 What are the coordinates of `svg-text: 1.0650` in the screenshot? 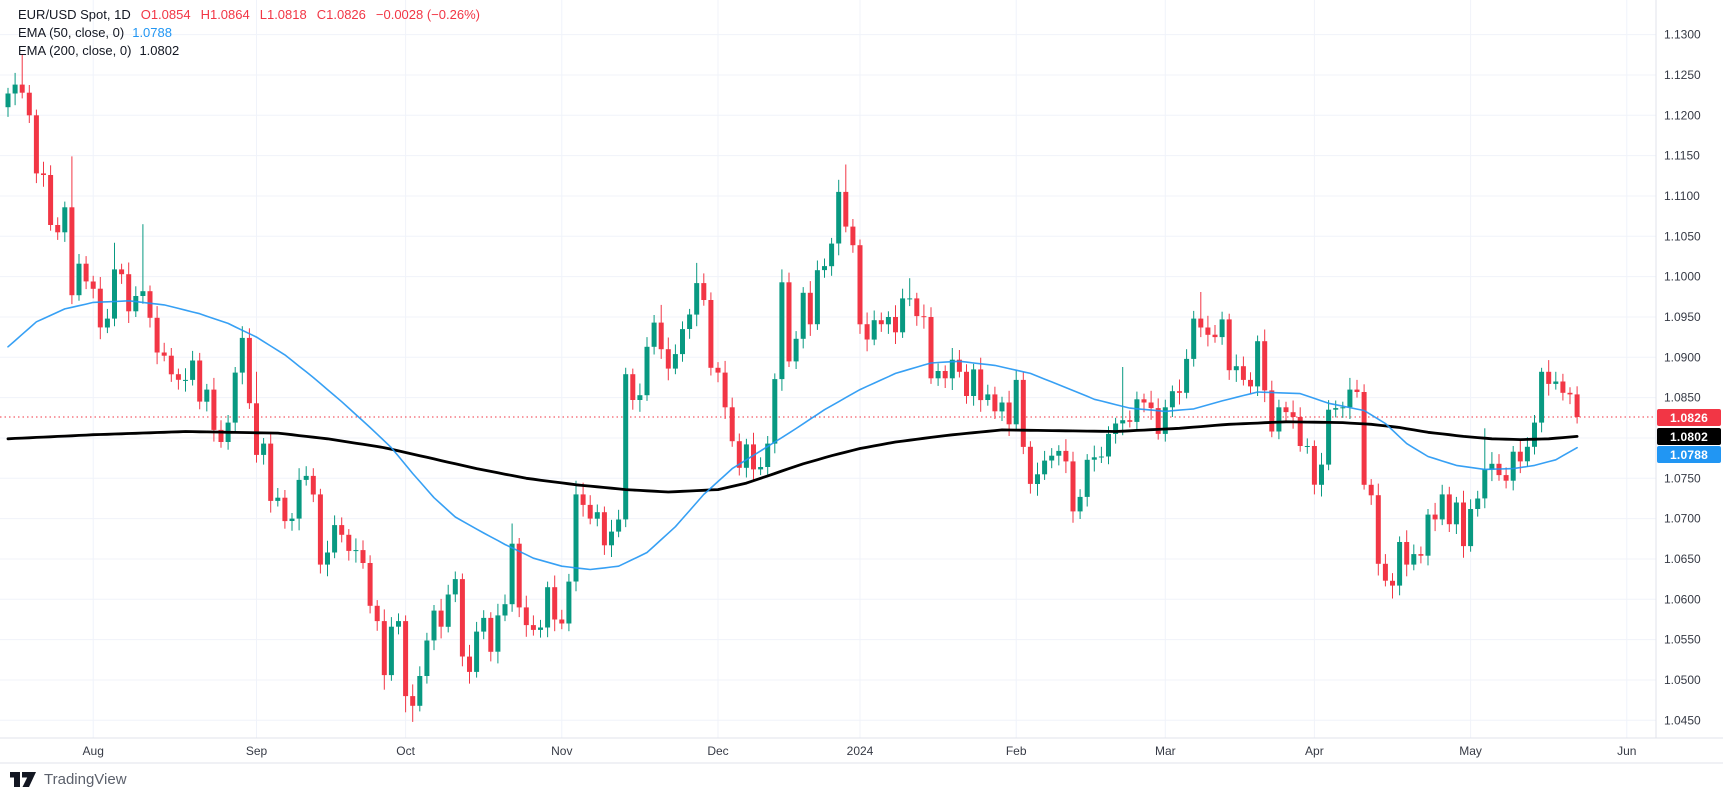 It's located at (1682, 559).